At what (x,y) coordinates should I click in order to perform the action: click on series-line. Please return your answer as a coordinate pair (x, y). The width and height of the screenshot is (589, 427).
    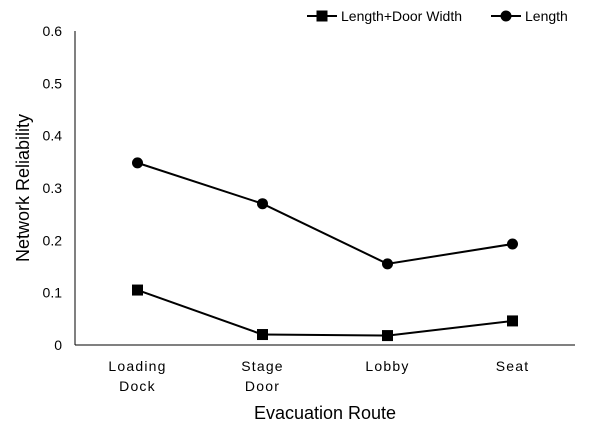
    Looking at the image, I should click on (325, 313).